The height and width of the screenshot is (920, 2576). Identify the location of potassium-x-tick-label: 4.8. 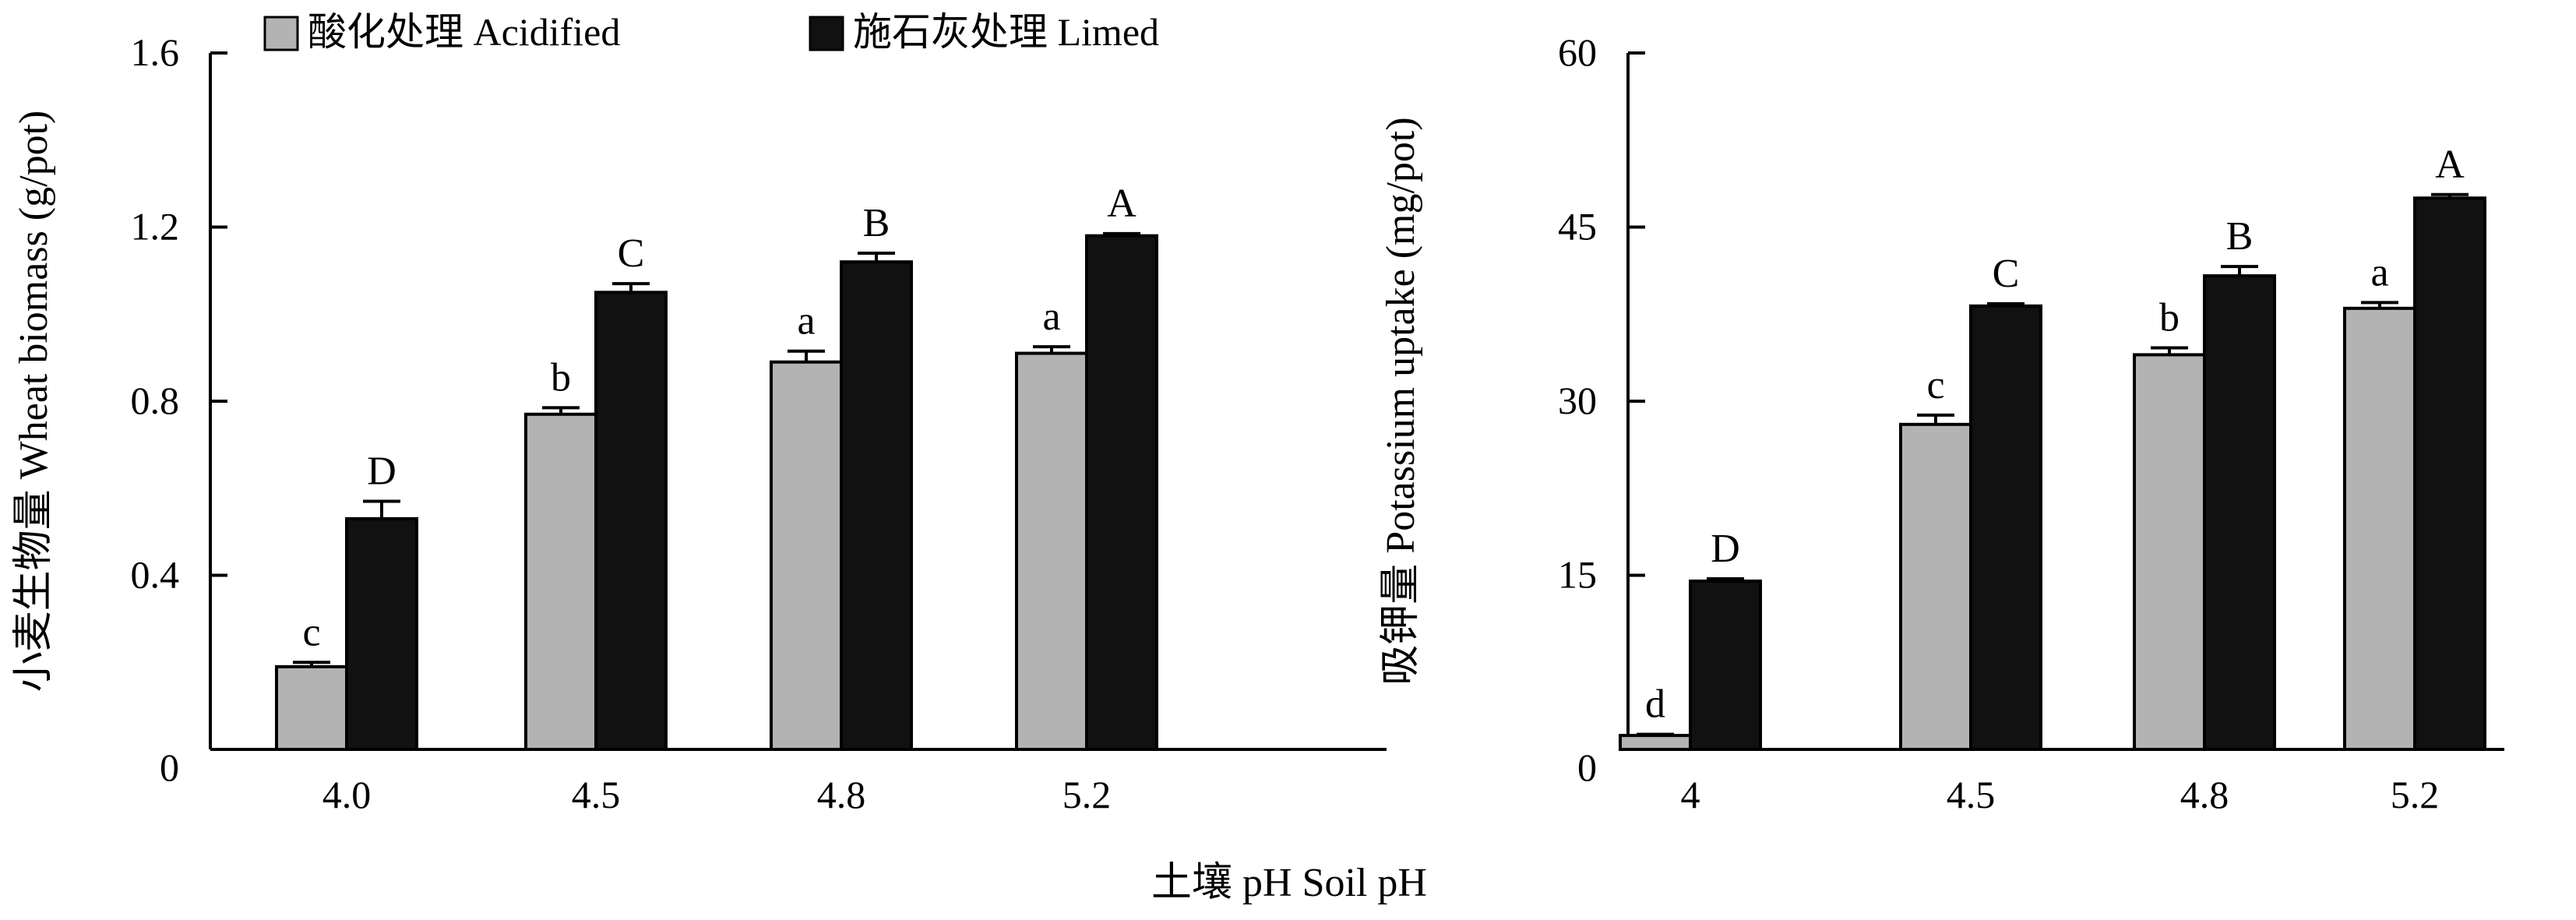
(2204, 794).